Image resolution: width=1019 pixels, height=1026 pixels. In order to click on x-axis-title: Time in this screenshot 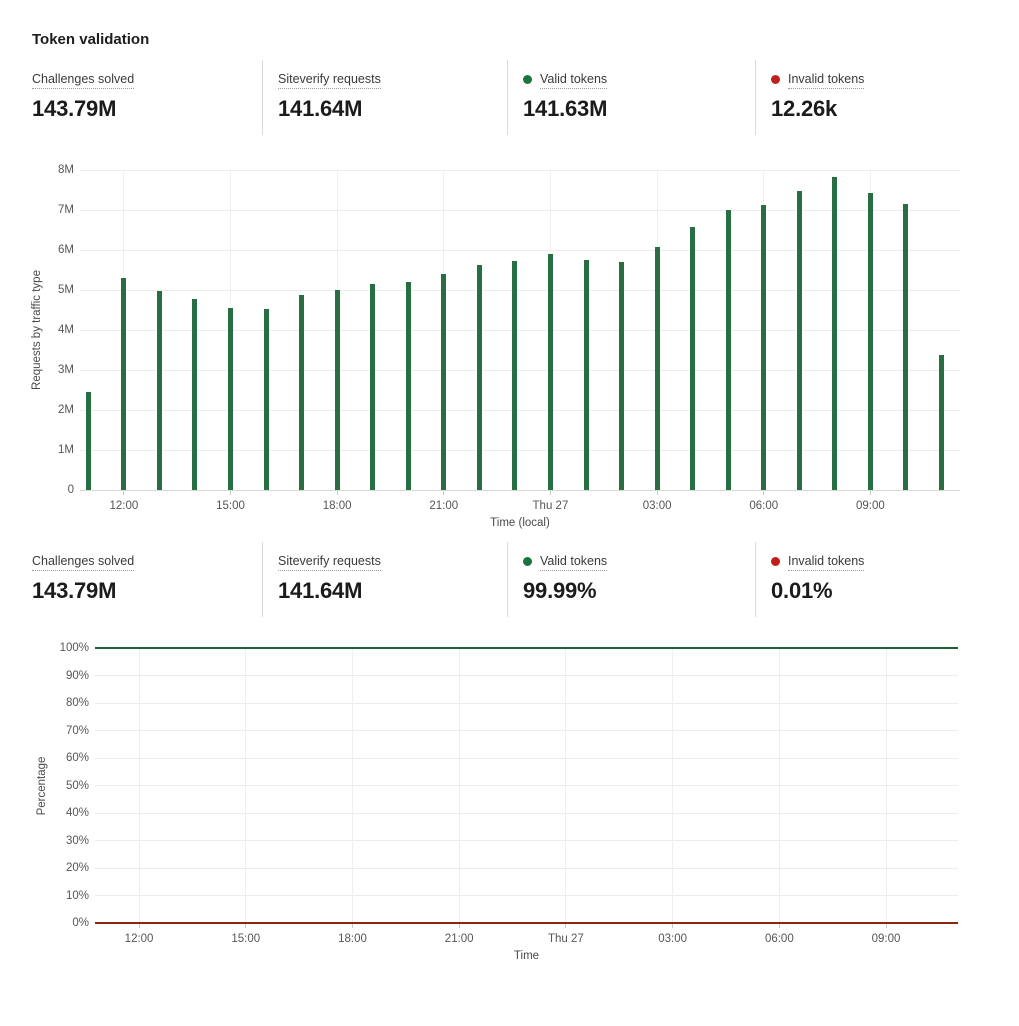, I will do `click(526, 956)`.